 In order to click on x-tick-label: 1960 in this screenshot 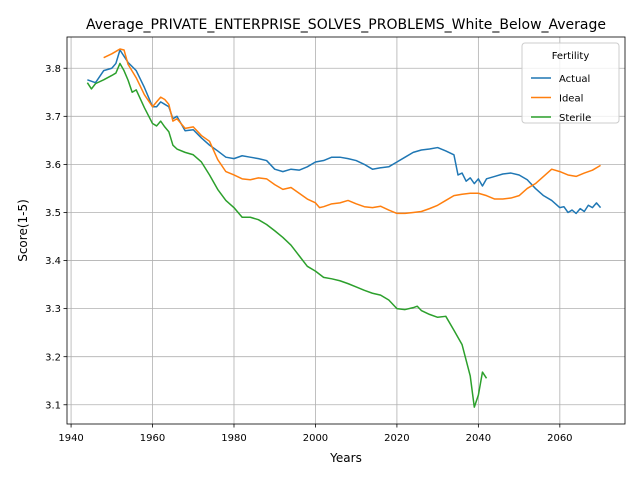, I will do `click(152, 438)`.